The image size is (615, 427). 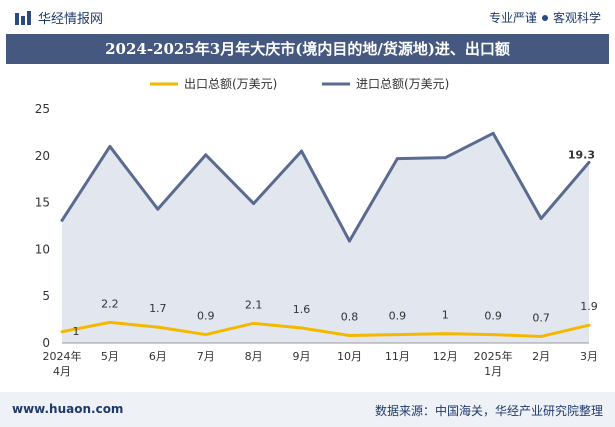 I want to click on y-tick-label: 25, so click(x=42, y=109).